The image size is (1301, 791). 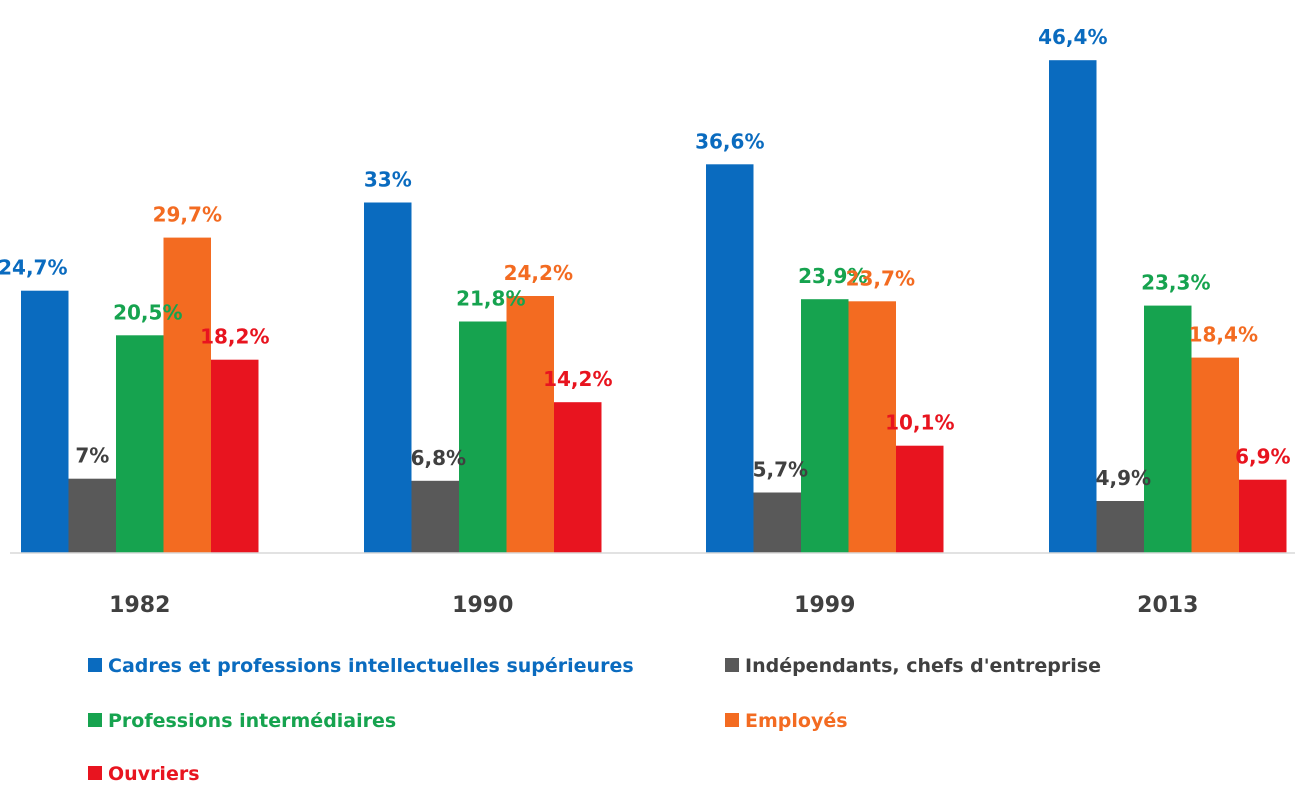 I want to click on data-label-2013-series-4: 6,9%, so click(x=1262, y=457).